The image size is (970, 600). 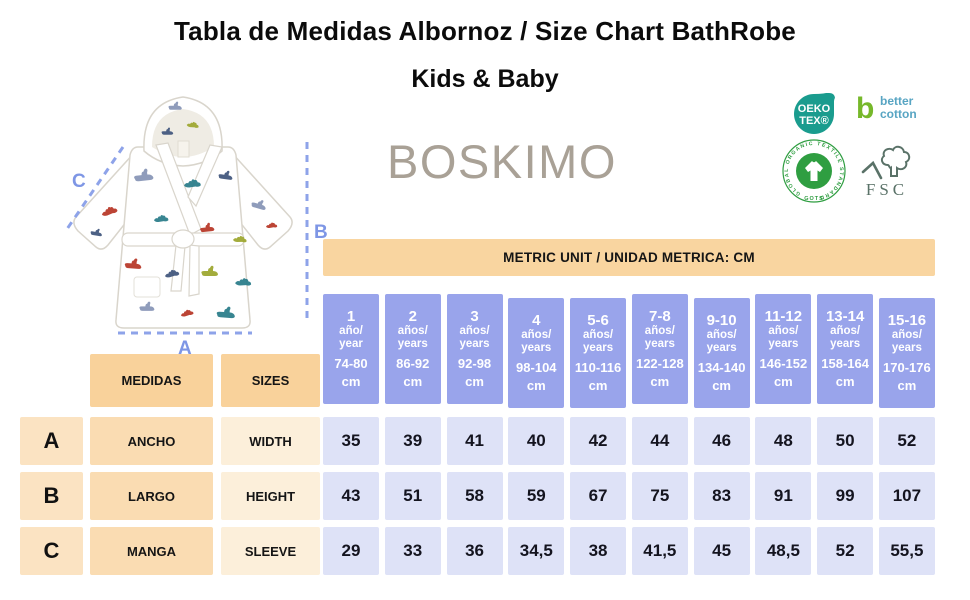 I want to click on height-range: 110-116, so click(x=598, y=368).